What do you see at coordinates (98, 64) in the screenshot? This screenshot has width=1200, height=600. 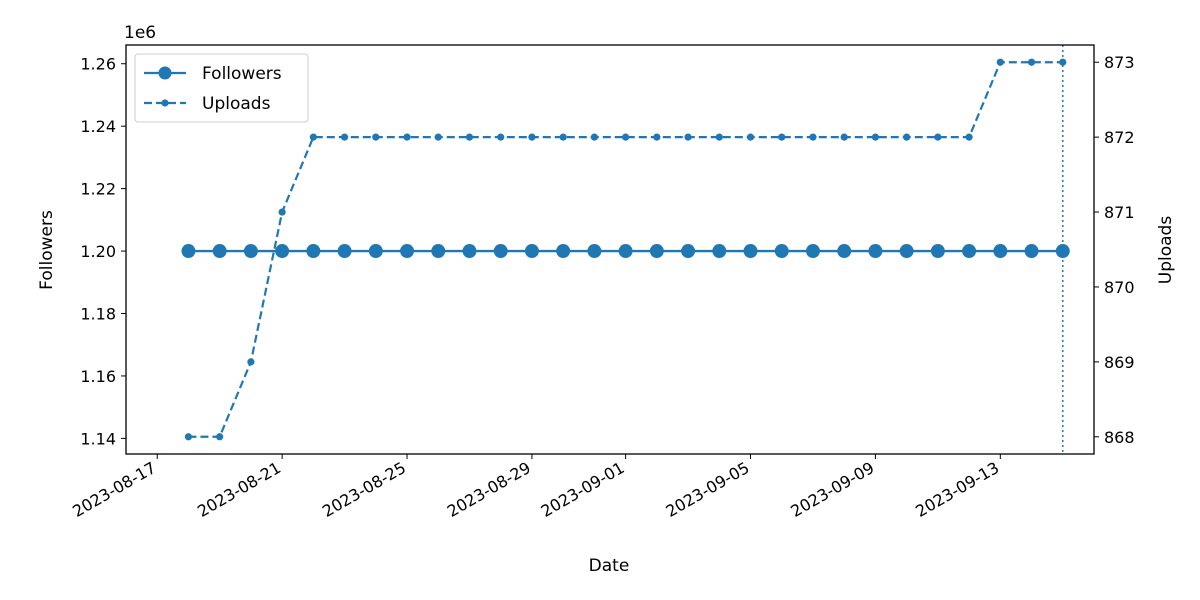 I see `left-y-tick-label: 1.26` at bounding box center [98, 64].